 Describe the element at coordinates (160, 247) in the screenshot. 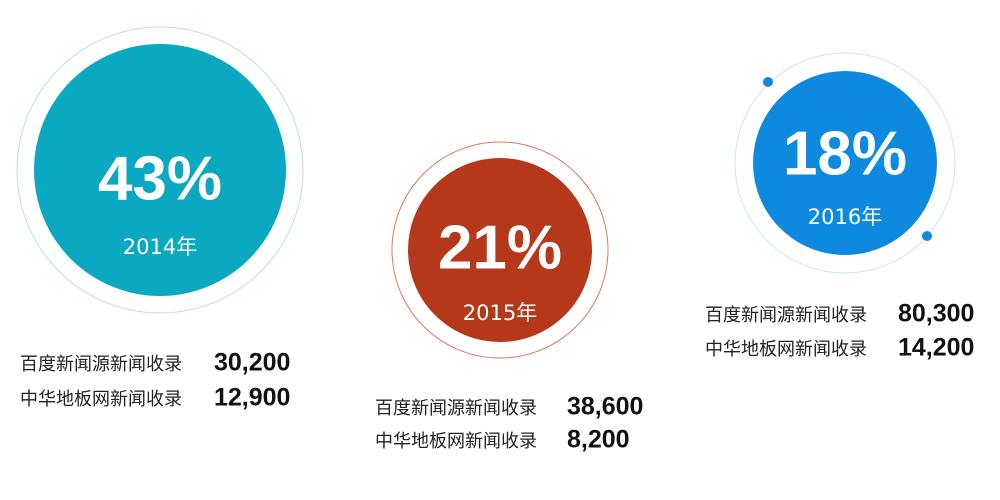

I see `year: 2014年` at that location.